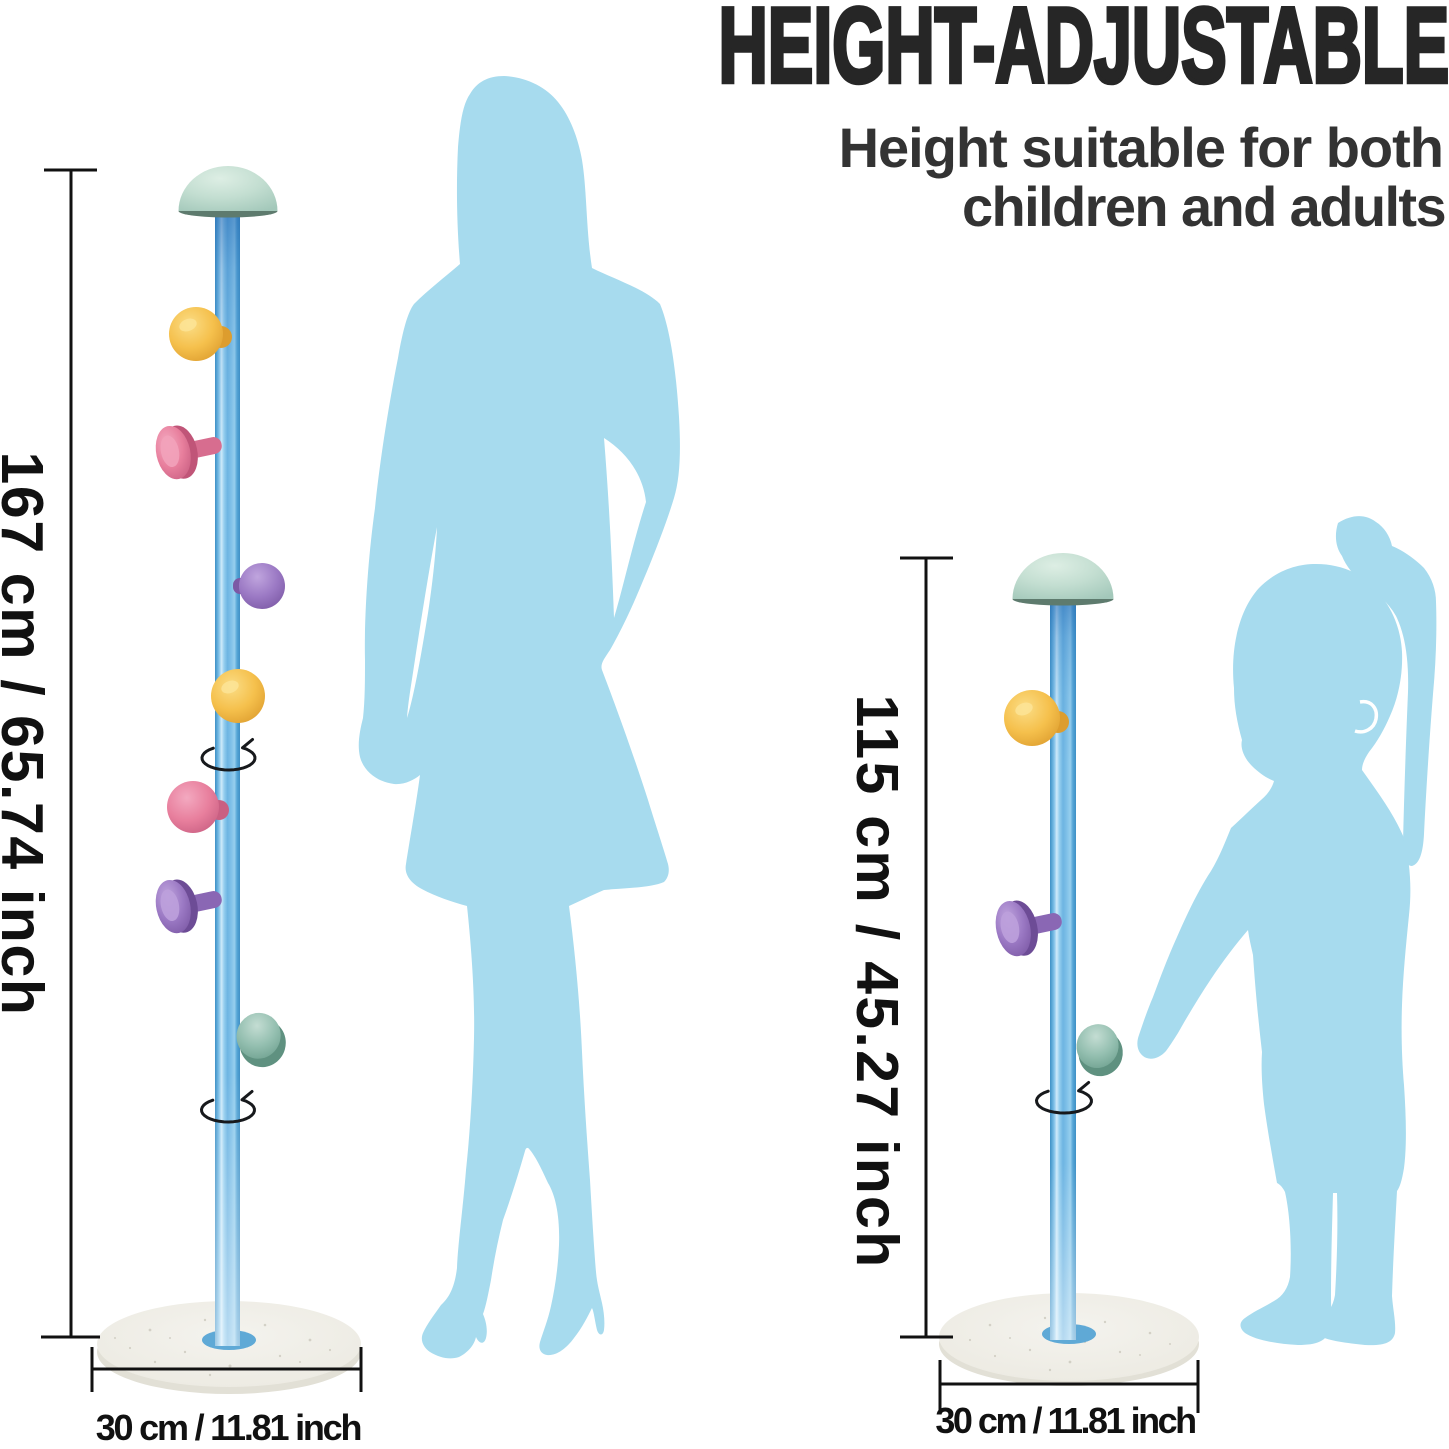 The width and height of the screenshot is (1449, 1449). Describe the element at coordinates (27, 733) in the screenshot. I see `svg-text: 167 cm / 65.74 inch` at that location.